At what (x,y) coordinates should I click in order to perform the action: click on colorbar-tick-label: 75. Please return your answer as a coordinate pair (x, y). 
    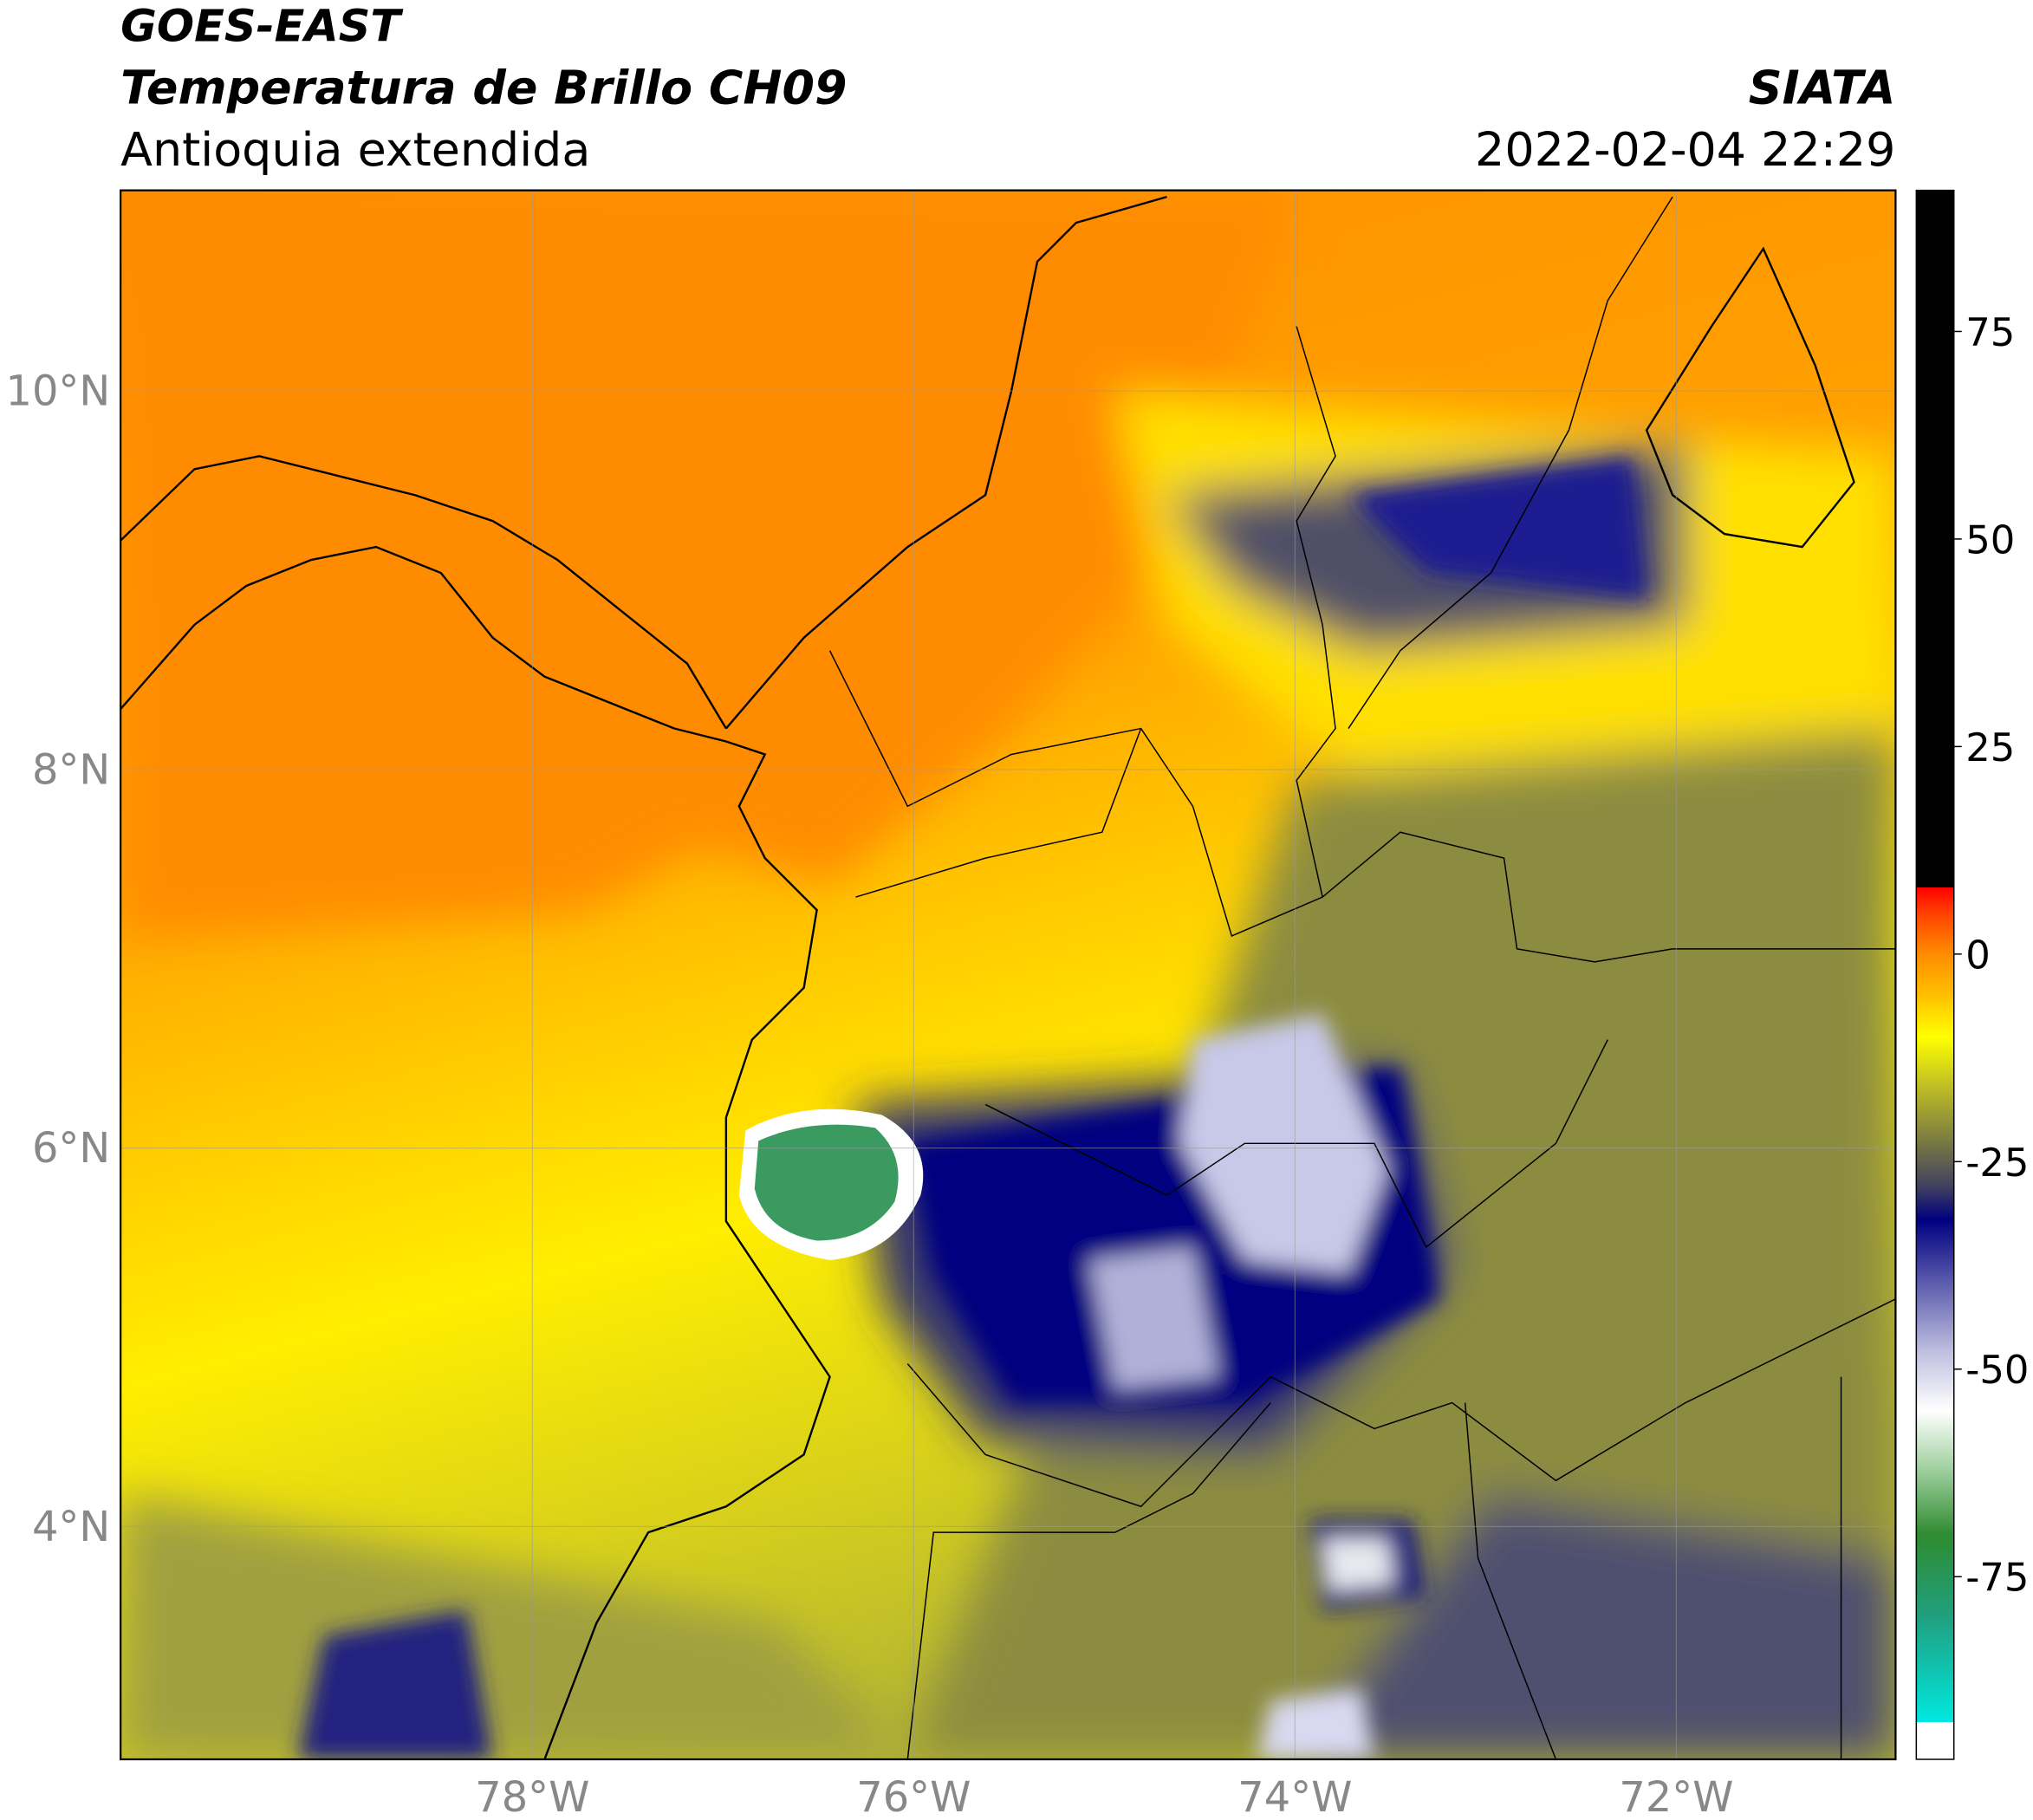
    Looking at the image, I should click on (1990, 332).